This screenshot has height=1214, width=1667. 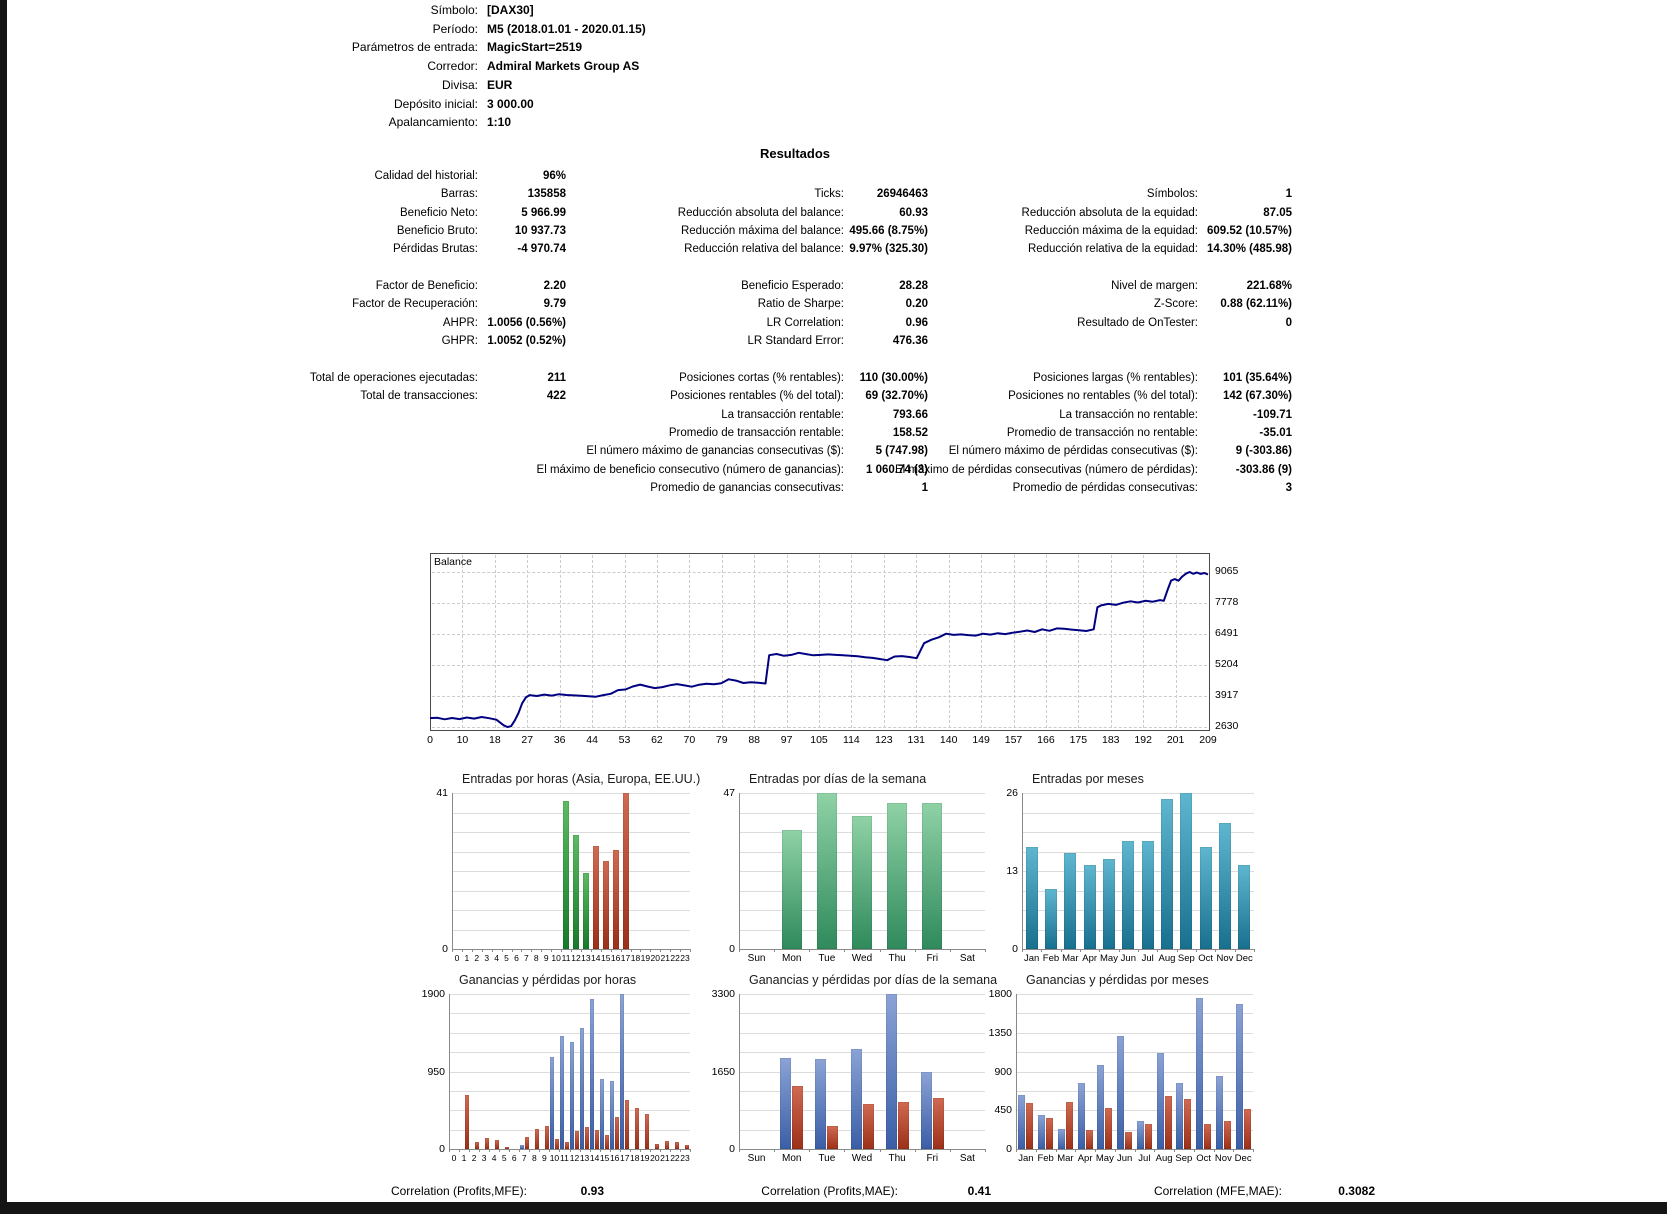 What do you see at coordinates (574, 1158) in the screenshot?
I see `pl_hours-x-tick: 12` at bounding box center [574, 1158].